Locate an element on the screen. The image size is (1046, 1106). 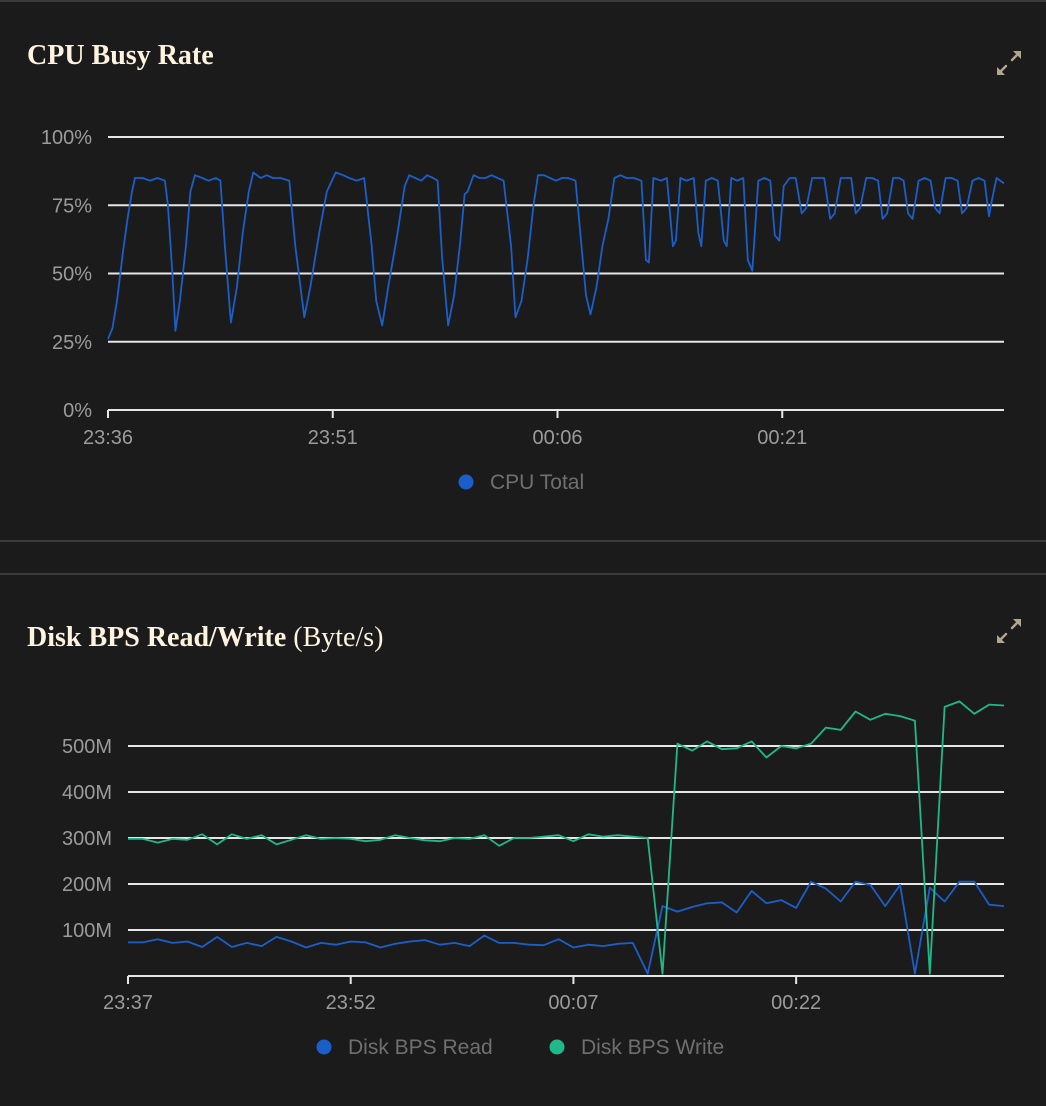
y-tick-label: 400M is located at coordinates (87, 793).